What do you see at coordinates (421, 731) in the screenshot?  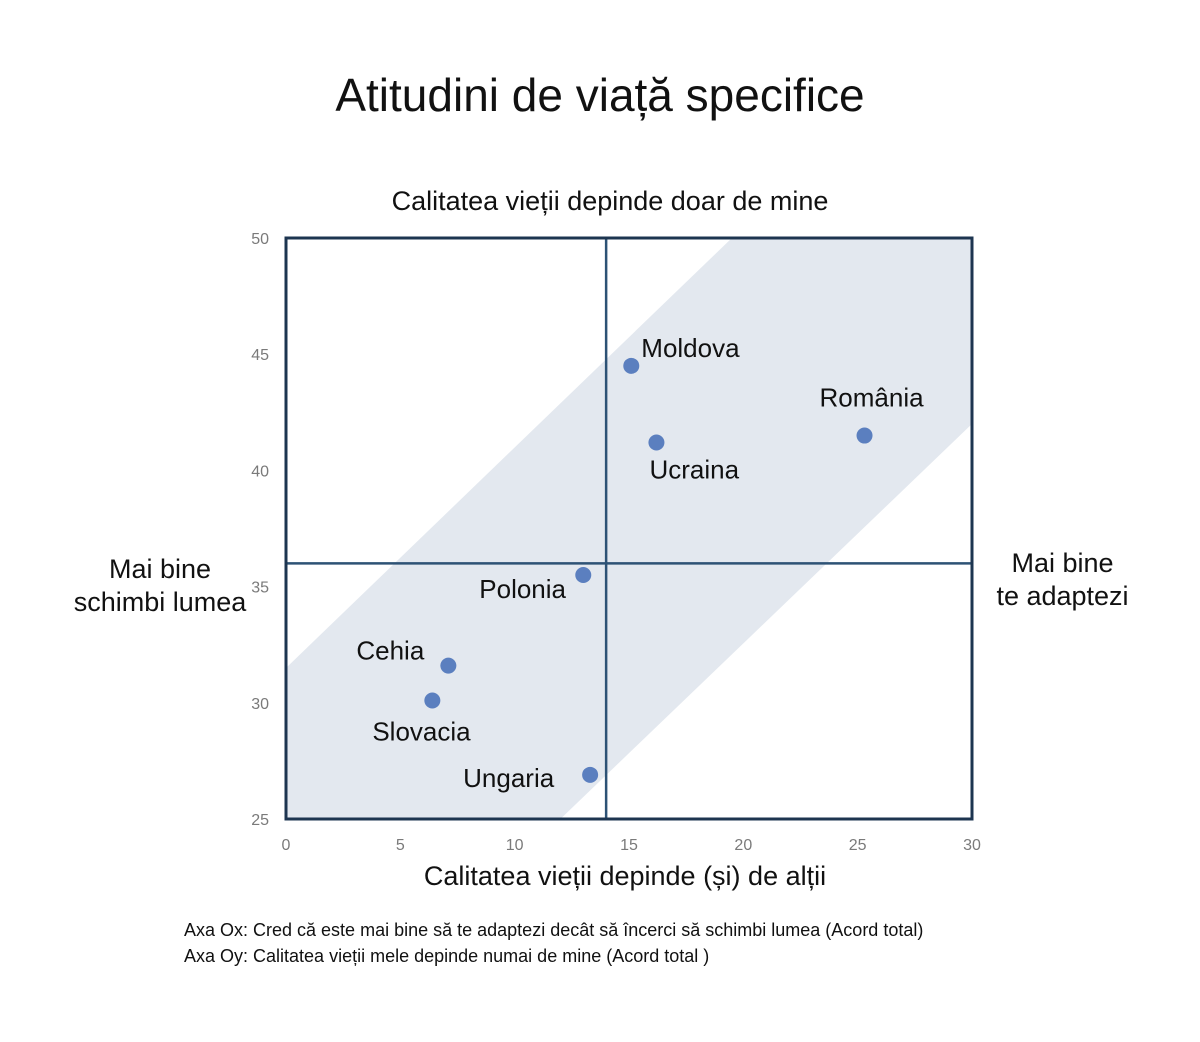 I see `point-label: Slovacia` at bounding box center [421, 731].